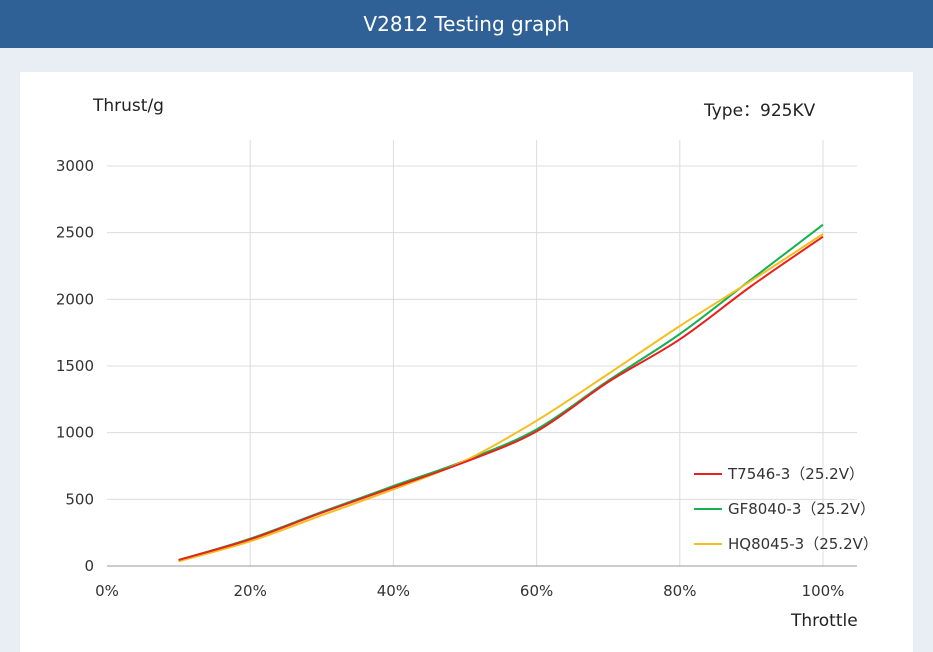  I want to click on legend-label-1: T7546-3（25.2V）, so click(795, 474).